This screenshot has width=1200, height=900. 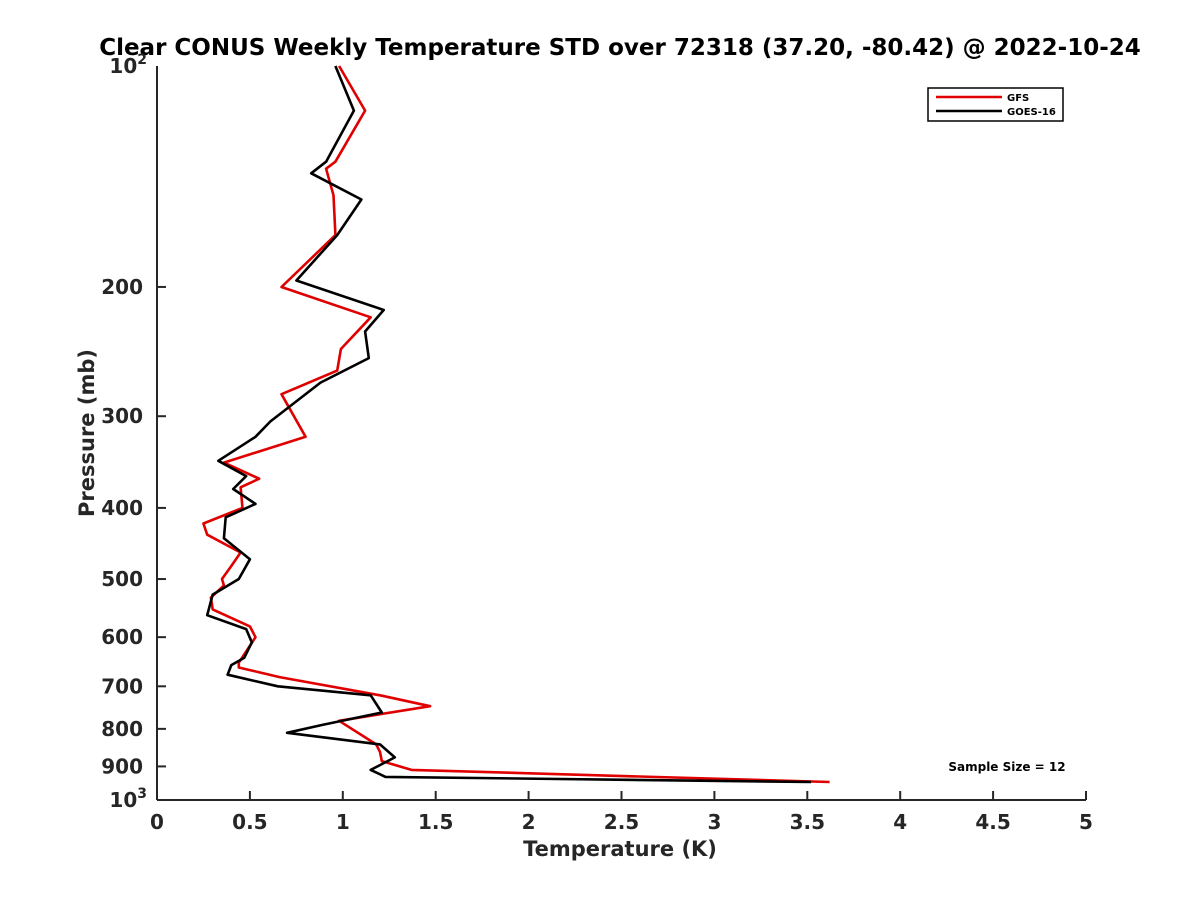 I want to click on y-tick-label: 800, so click(x=122, y=729).